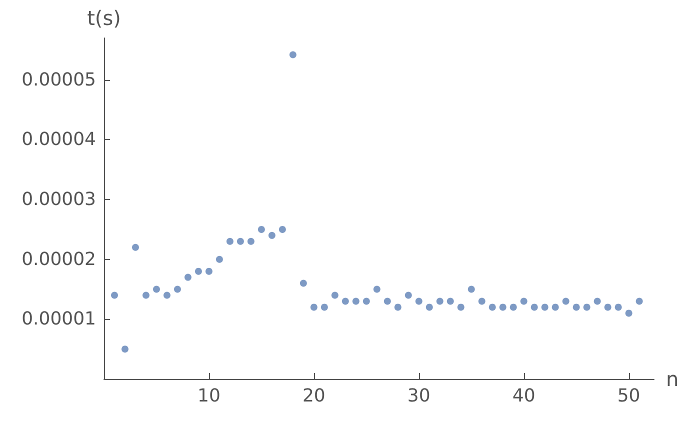 The image size is (694, 423). Describe the element at coordinates (59, 79) in the screenshot. I see `y-tick-label: 0.00005` at that location.